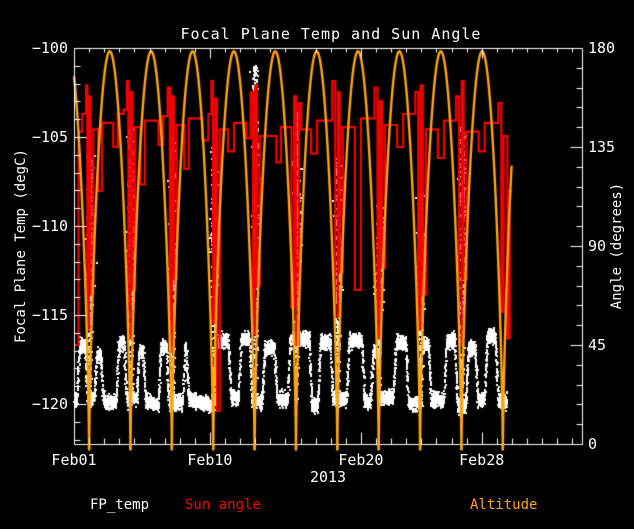 This screenshot has width=634, height=529. I want to click on right-tick-label: 0, so click(593, 444).